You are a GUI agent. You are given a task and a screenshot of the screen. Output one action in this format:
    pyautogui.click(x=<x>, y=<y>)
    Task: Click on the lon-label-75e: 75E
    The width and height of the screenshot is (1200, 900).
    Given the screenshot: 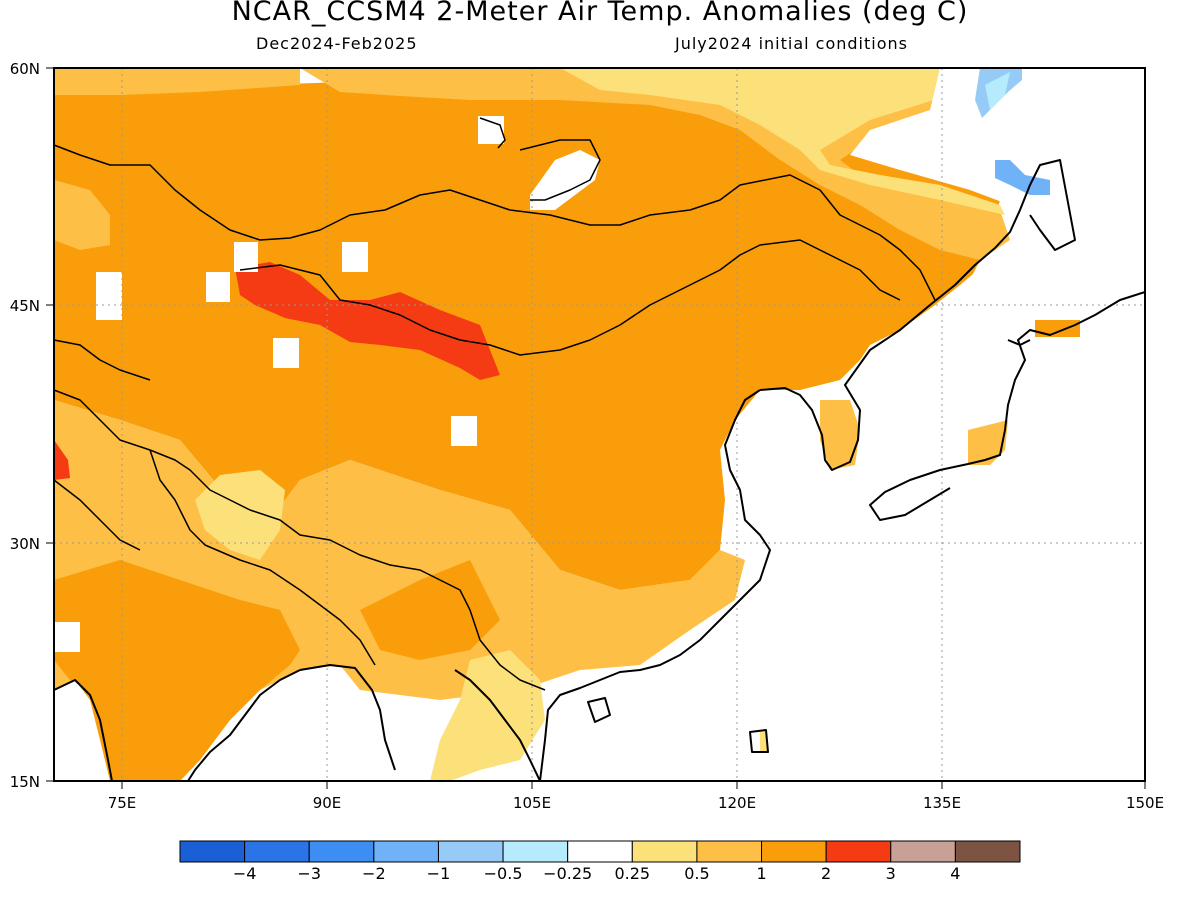 What is the action you would take?
    pyautogui.click(x=122, y=803)
    